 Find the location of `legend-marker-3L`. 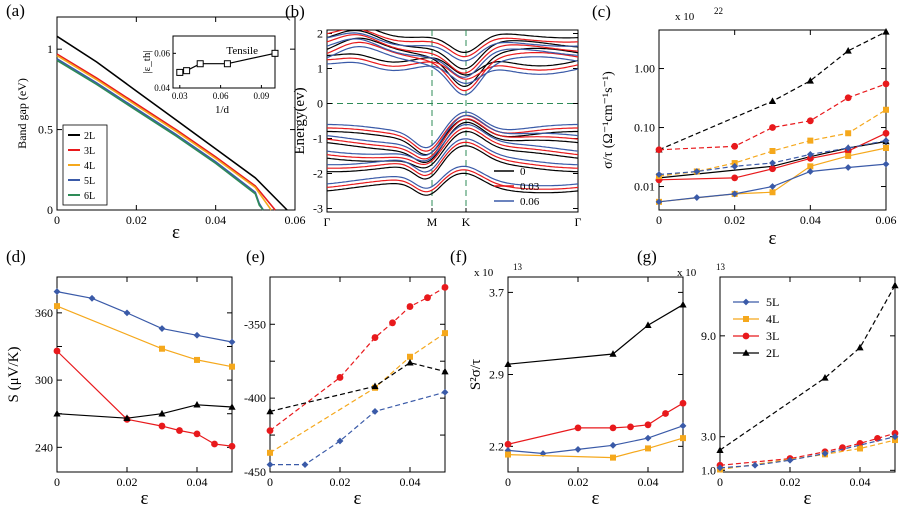

legend-marker-3L is located at coordinates (746, 336).